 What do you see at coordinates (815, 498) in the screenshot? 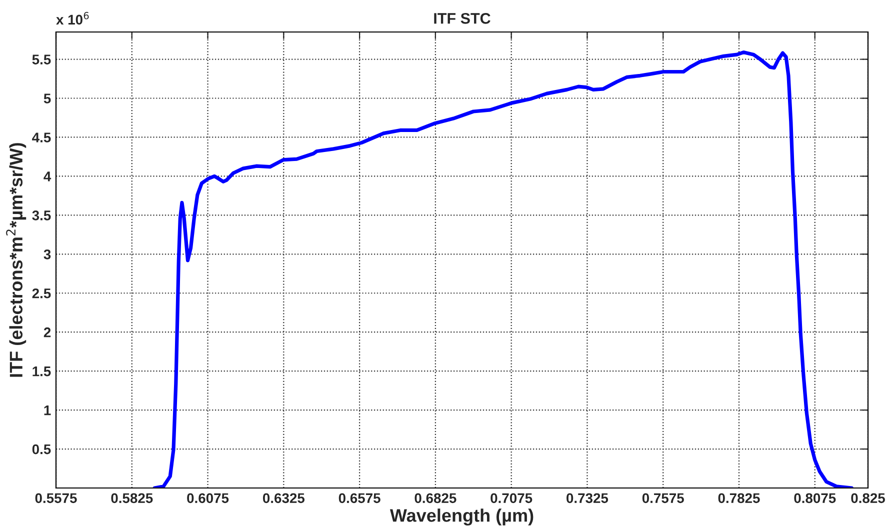
I see `x-tick-label: 0.8075` at bounding box center [815, 498].